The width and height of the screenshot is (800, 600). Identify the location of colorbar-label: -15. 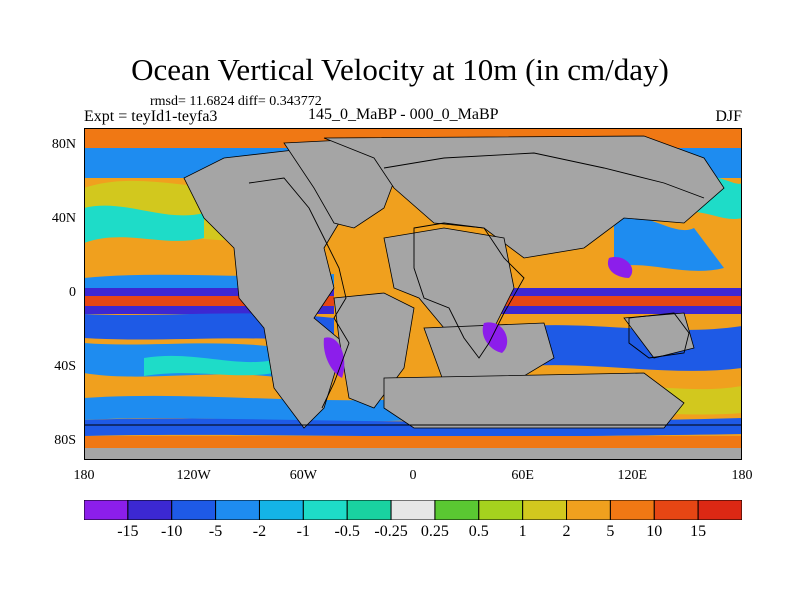
(128, 531).